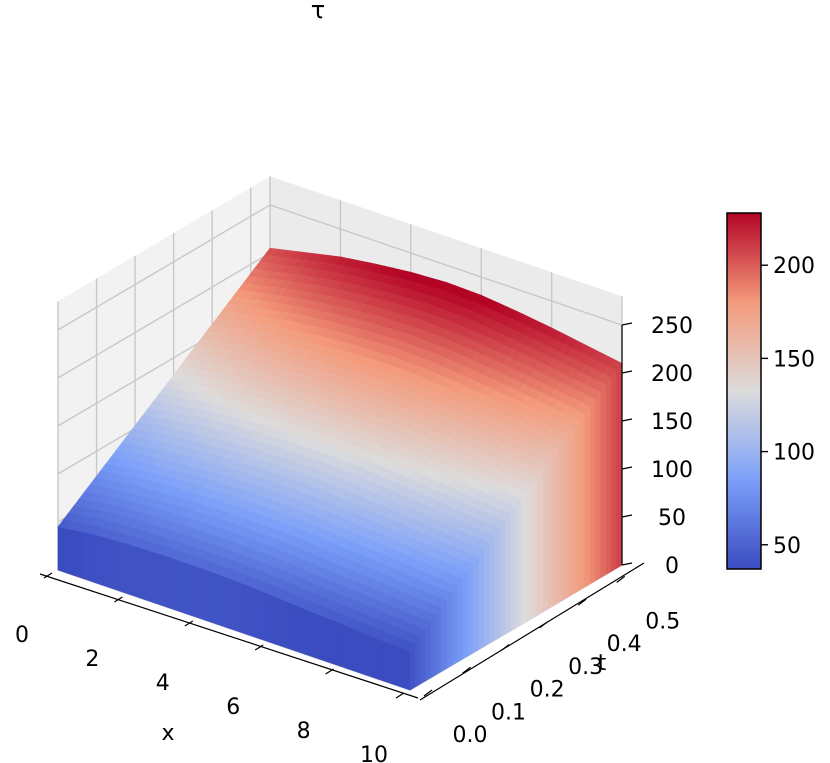  Describe the element at coordinates (672, 326) in the screenshot. I see `z-tick-label: 250` at that location.